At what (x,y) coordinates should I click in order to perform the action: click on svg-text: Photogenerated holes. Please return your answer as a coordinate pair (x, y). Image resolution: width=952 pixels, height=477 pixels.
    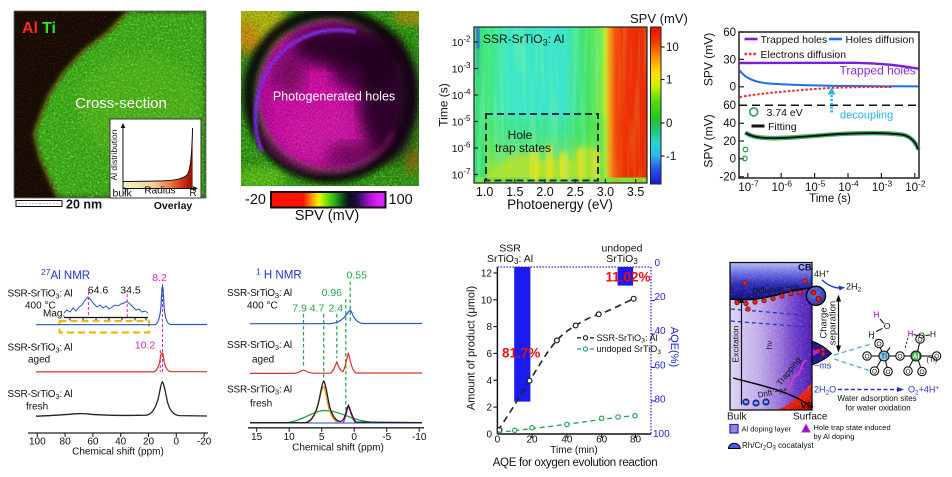
    Looking at the image, I should click on (334, 97).